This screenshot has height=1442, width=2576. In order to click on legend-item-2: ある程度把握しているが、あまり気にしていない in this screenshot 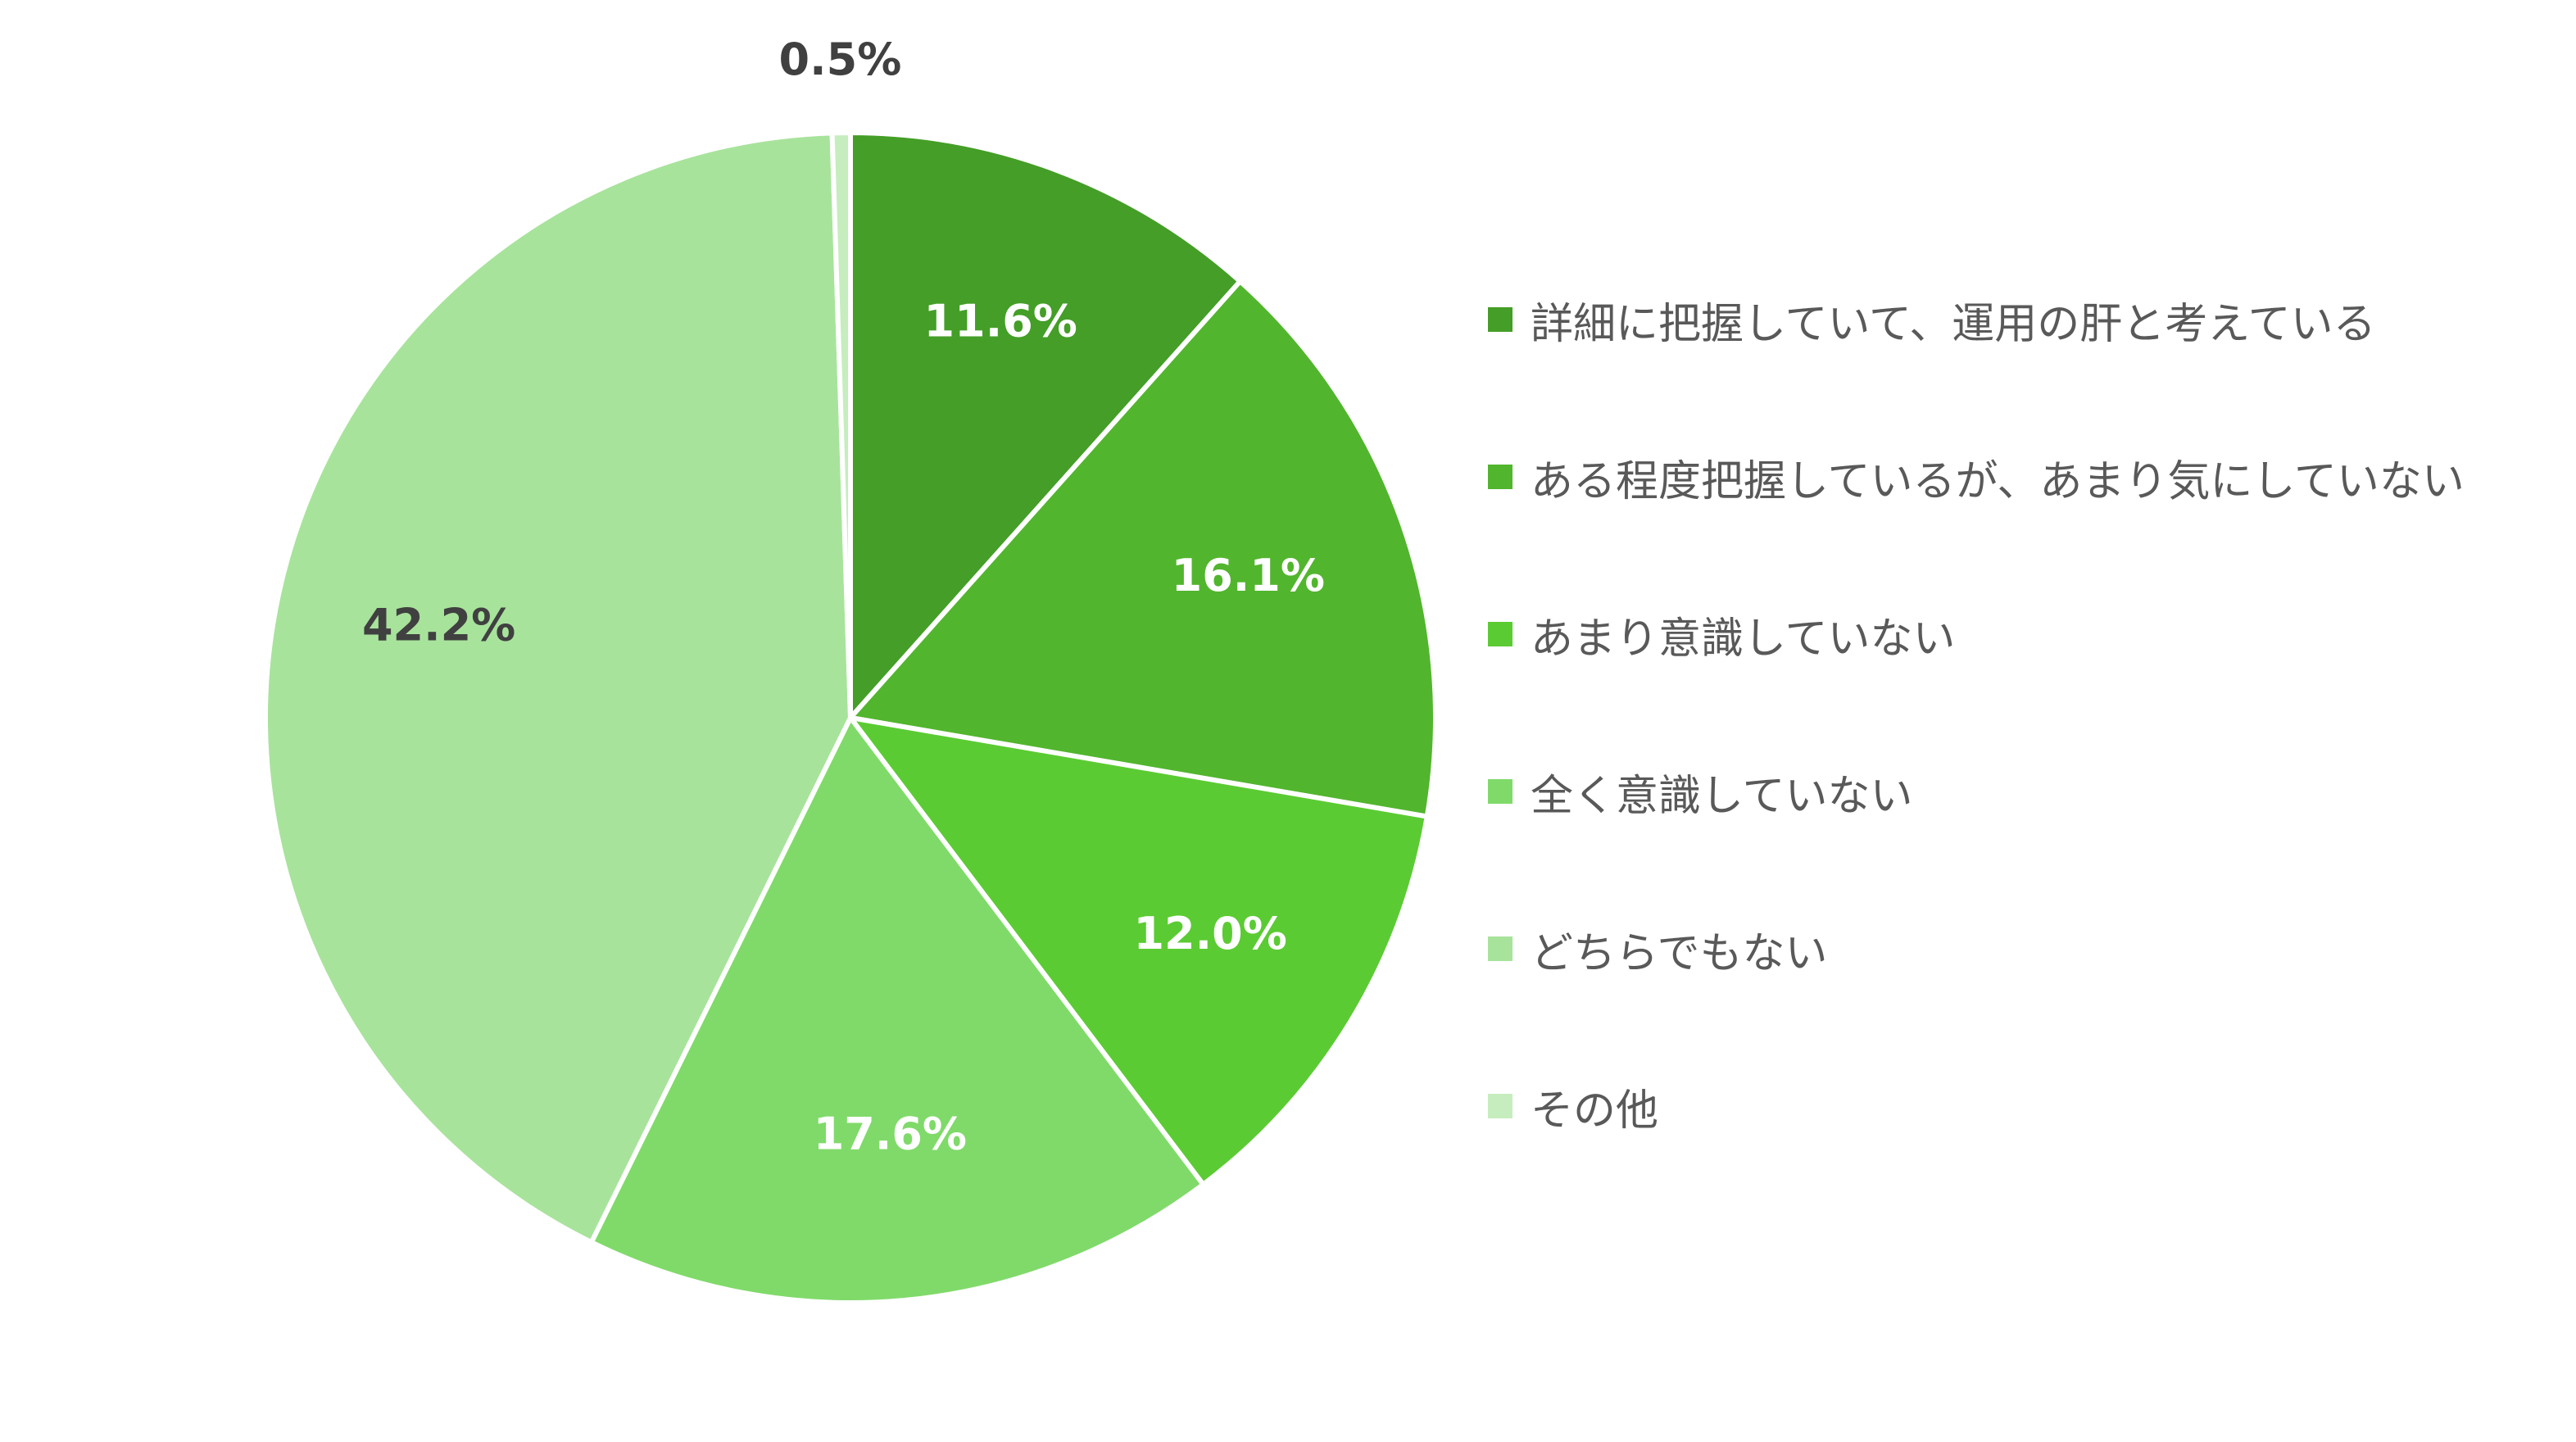, I will do `click(1976, 476)`.